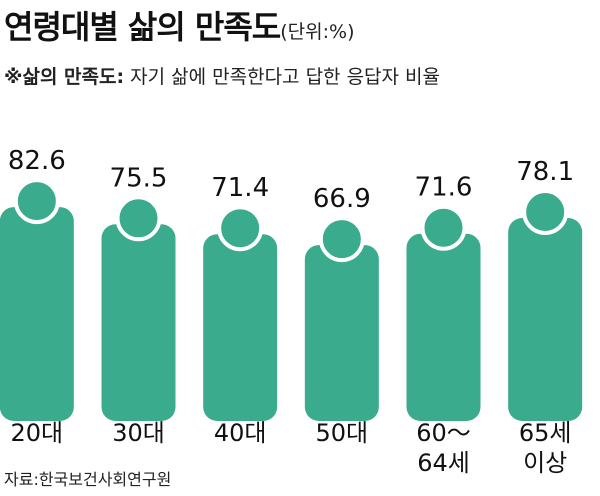 This screenshot has width=600, height=496. I want to click on x-tick-label: 30대, so click(138, 433).